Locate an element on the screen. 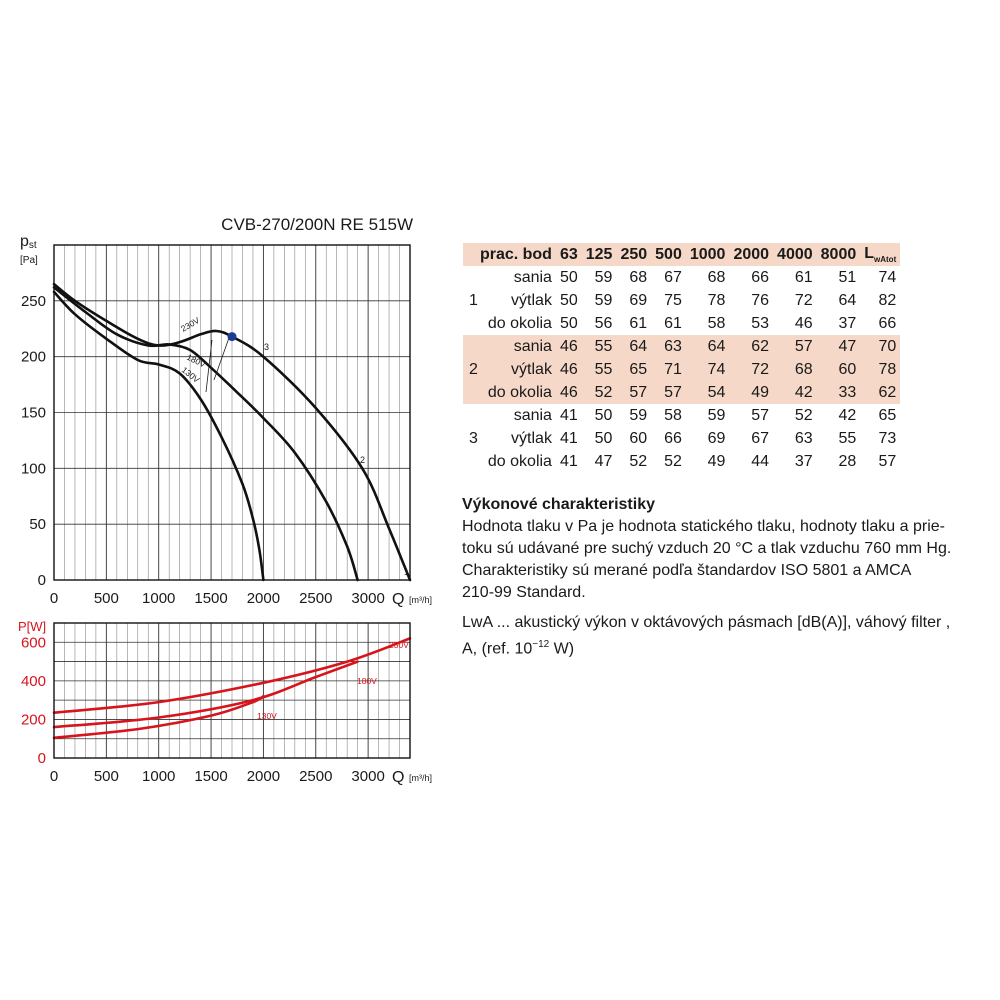 This screenshot has height=1000, width=1000. pressure-chart-title: CVB-270/200N RE 515W is located at coordinates (317, 224).